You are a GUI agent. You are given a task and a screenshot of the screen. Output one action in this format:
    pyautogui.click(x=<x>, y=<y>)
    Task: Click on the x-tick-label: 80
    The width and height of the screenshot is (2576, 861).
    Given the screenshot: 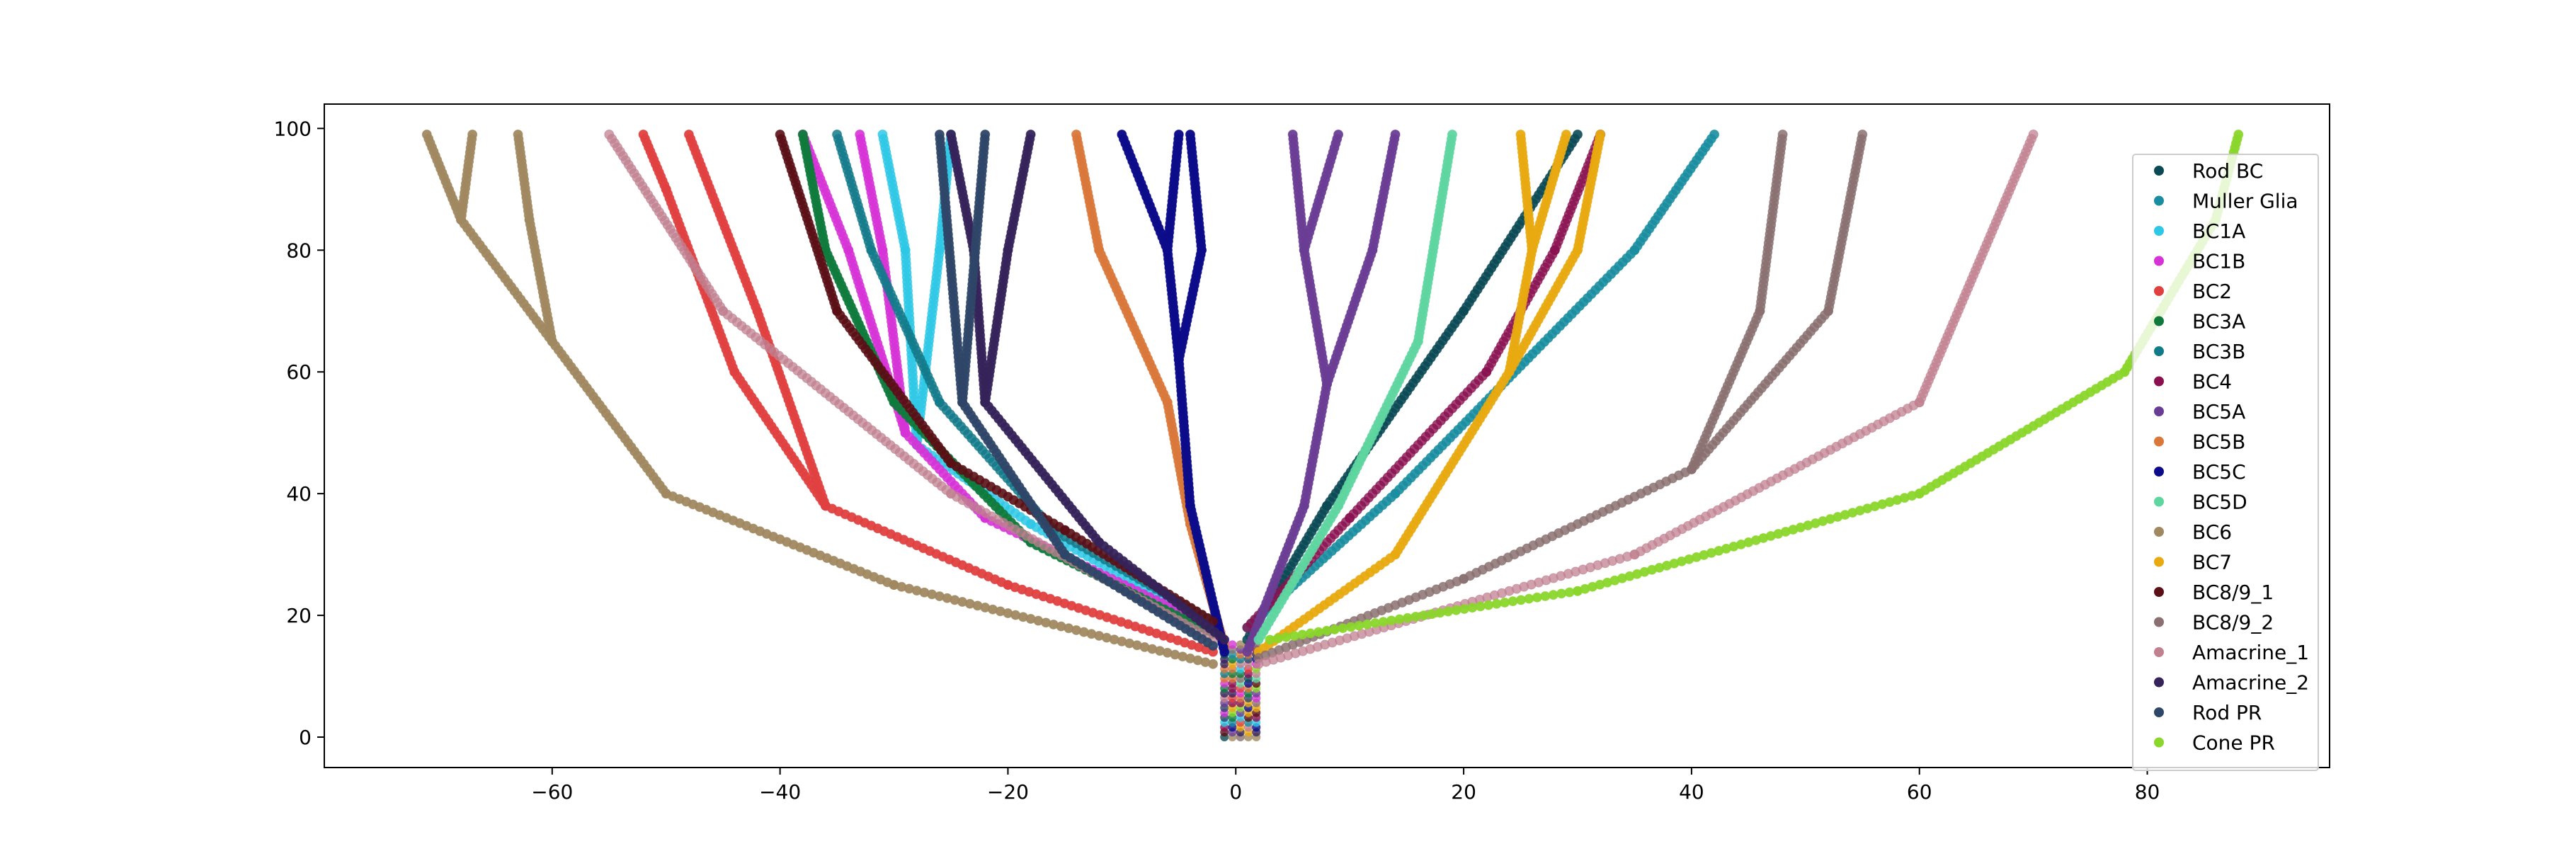 What is the action you would take?
    pyautogui.click(x=2147, y=792)
    